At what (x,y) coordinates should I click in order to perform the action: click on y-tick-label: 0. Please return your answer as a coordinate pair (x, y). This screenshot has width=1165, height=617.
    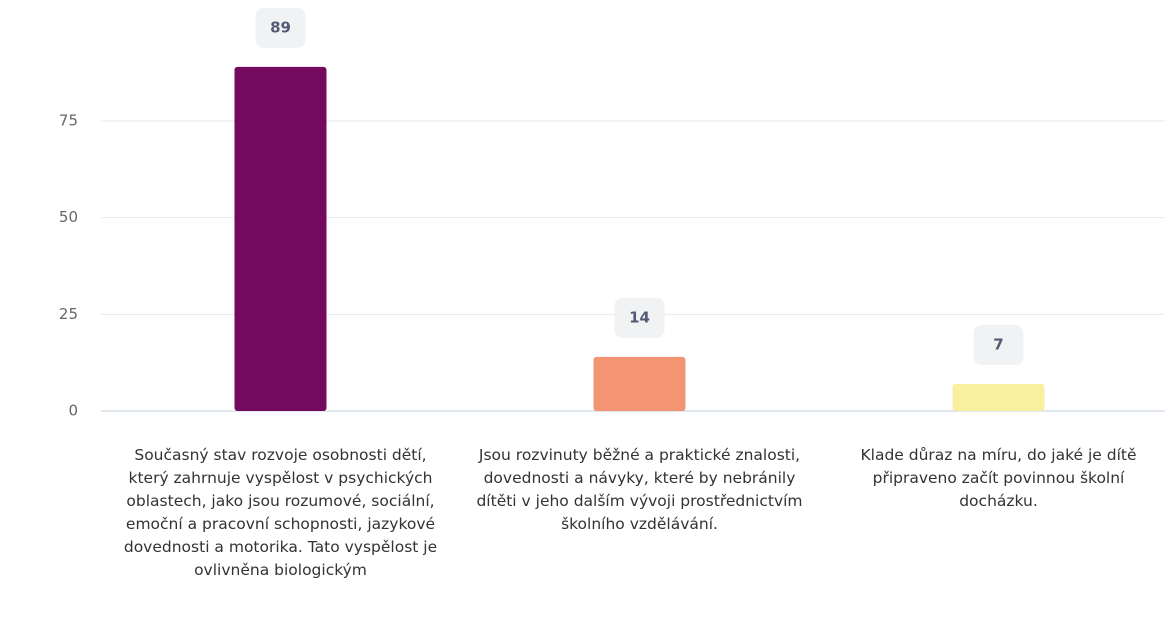
    Looking at the image, I should click on (73, 411).